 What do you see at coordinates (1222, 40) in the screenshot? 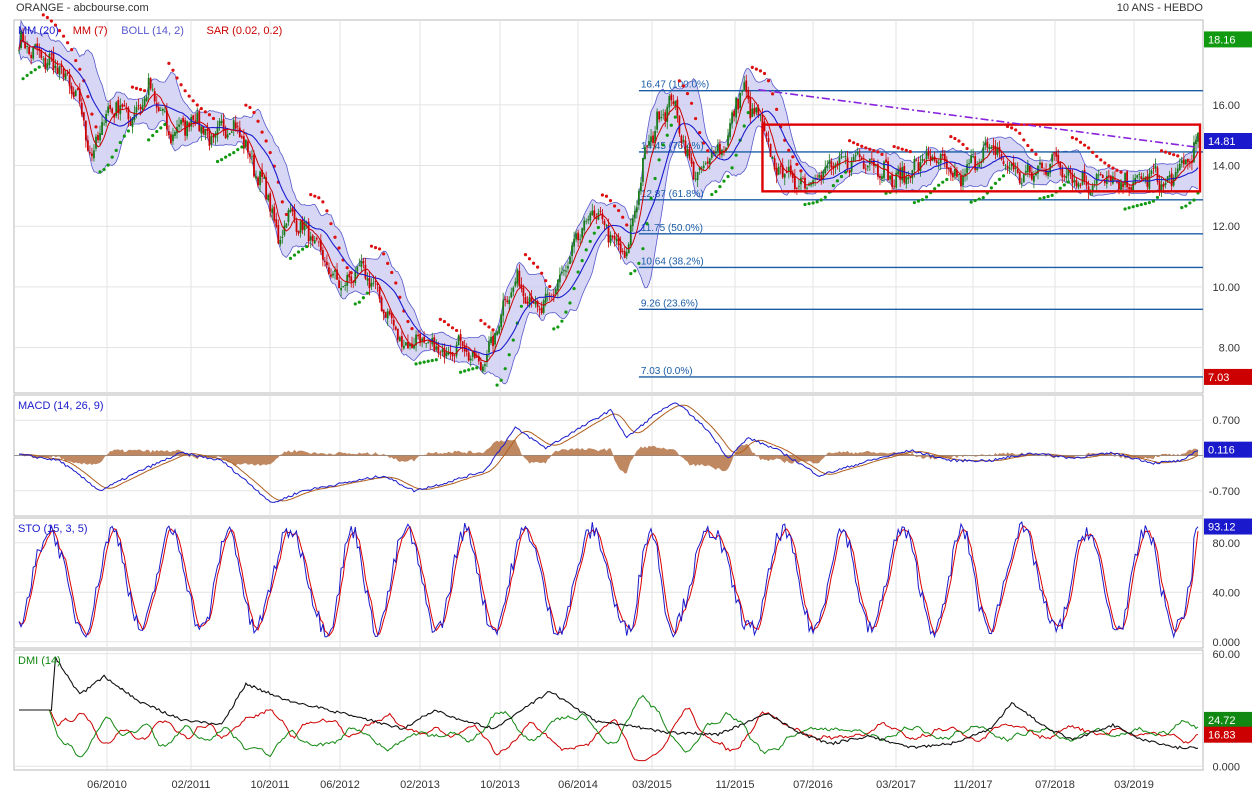
I see `price-value-badge-label: 18.16` at bounding box center [1222, 40].